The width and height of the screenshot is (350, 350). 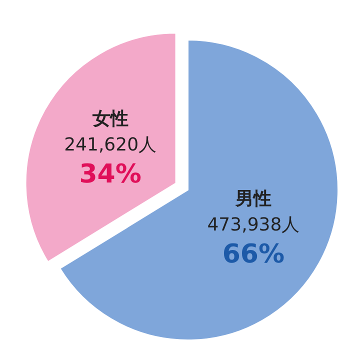 What do you see at coordinates (253, 225) in the screenshot?
I see `data-label: 473,938人` at bounding box center [253, 225].